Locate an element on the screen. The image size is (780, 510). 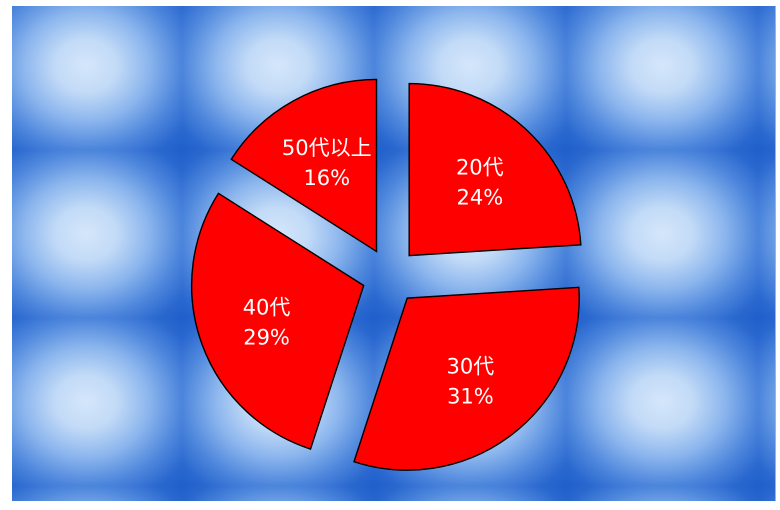
slice-category-label: 50代以上 is located at coordinates (327, 148).